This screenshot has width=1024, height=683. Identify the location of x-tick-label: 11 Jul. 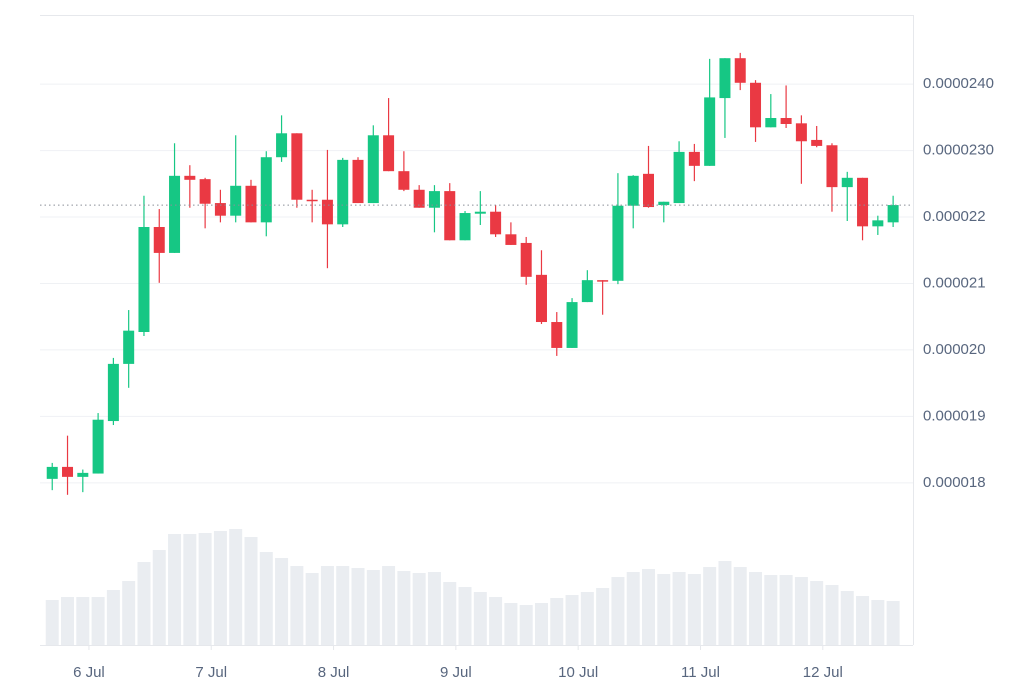
(700, 672).